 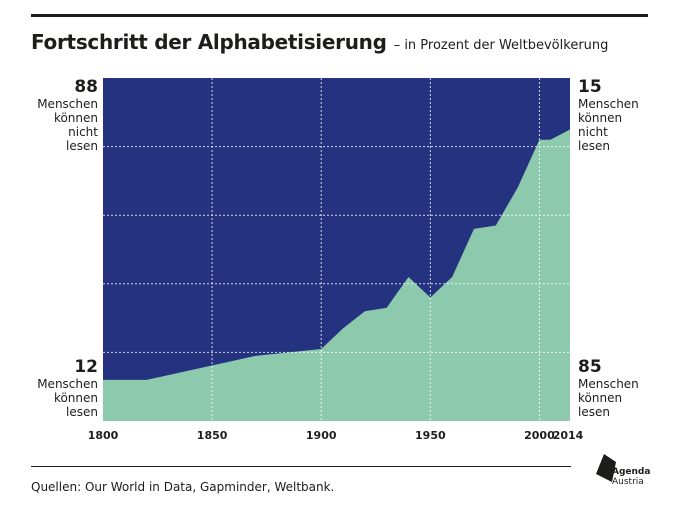 What do you see at coordinates (539, 435) in the screenshot?
I see `x-tick-label-2000: 2000` at bounding box center [539, 435].